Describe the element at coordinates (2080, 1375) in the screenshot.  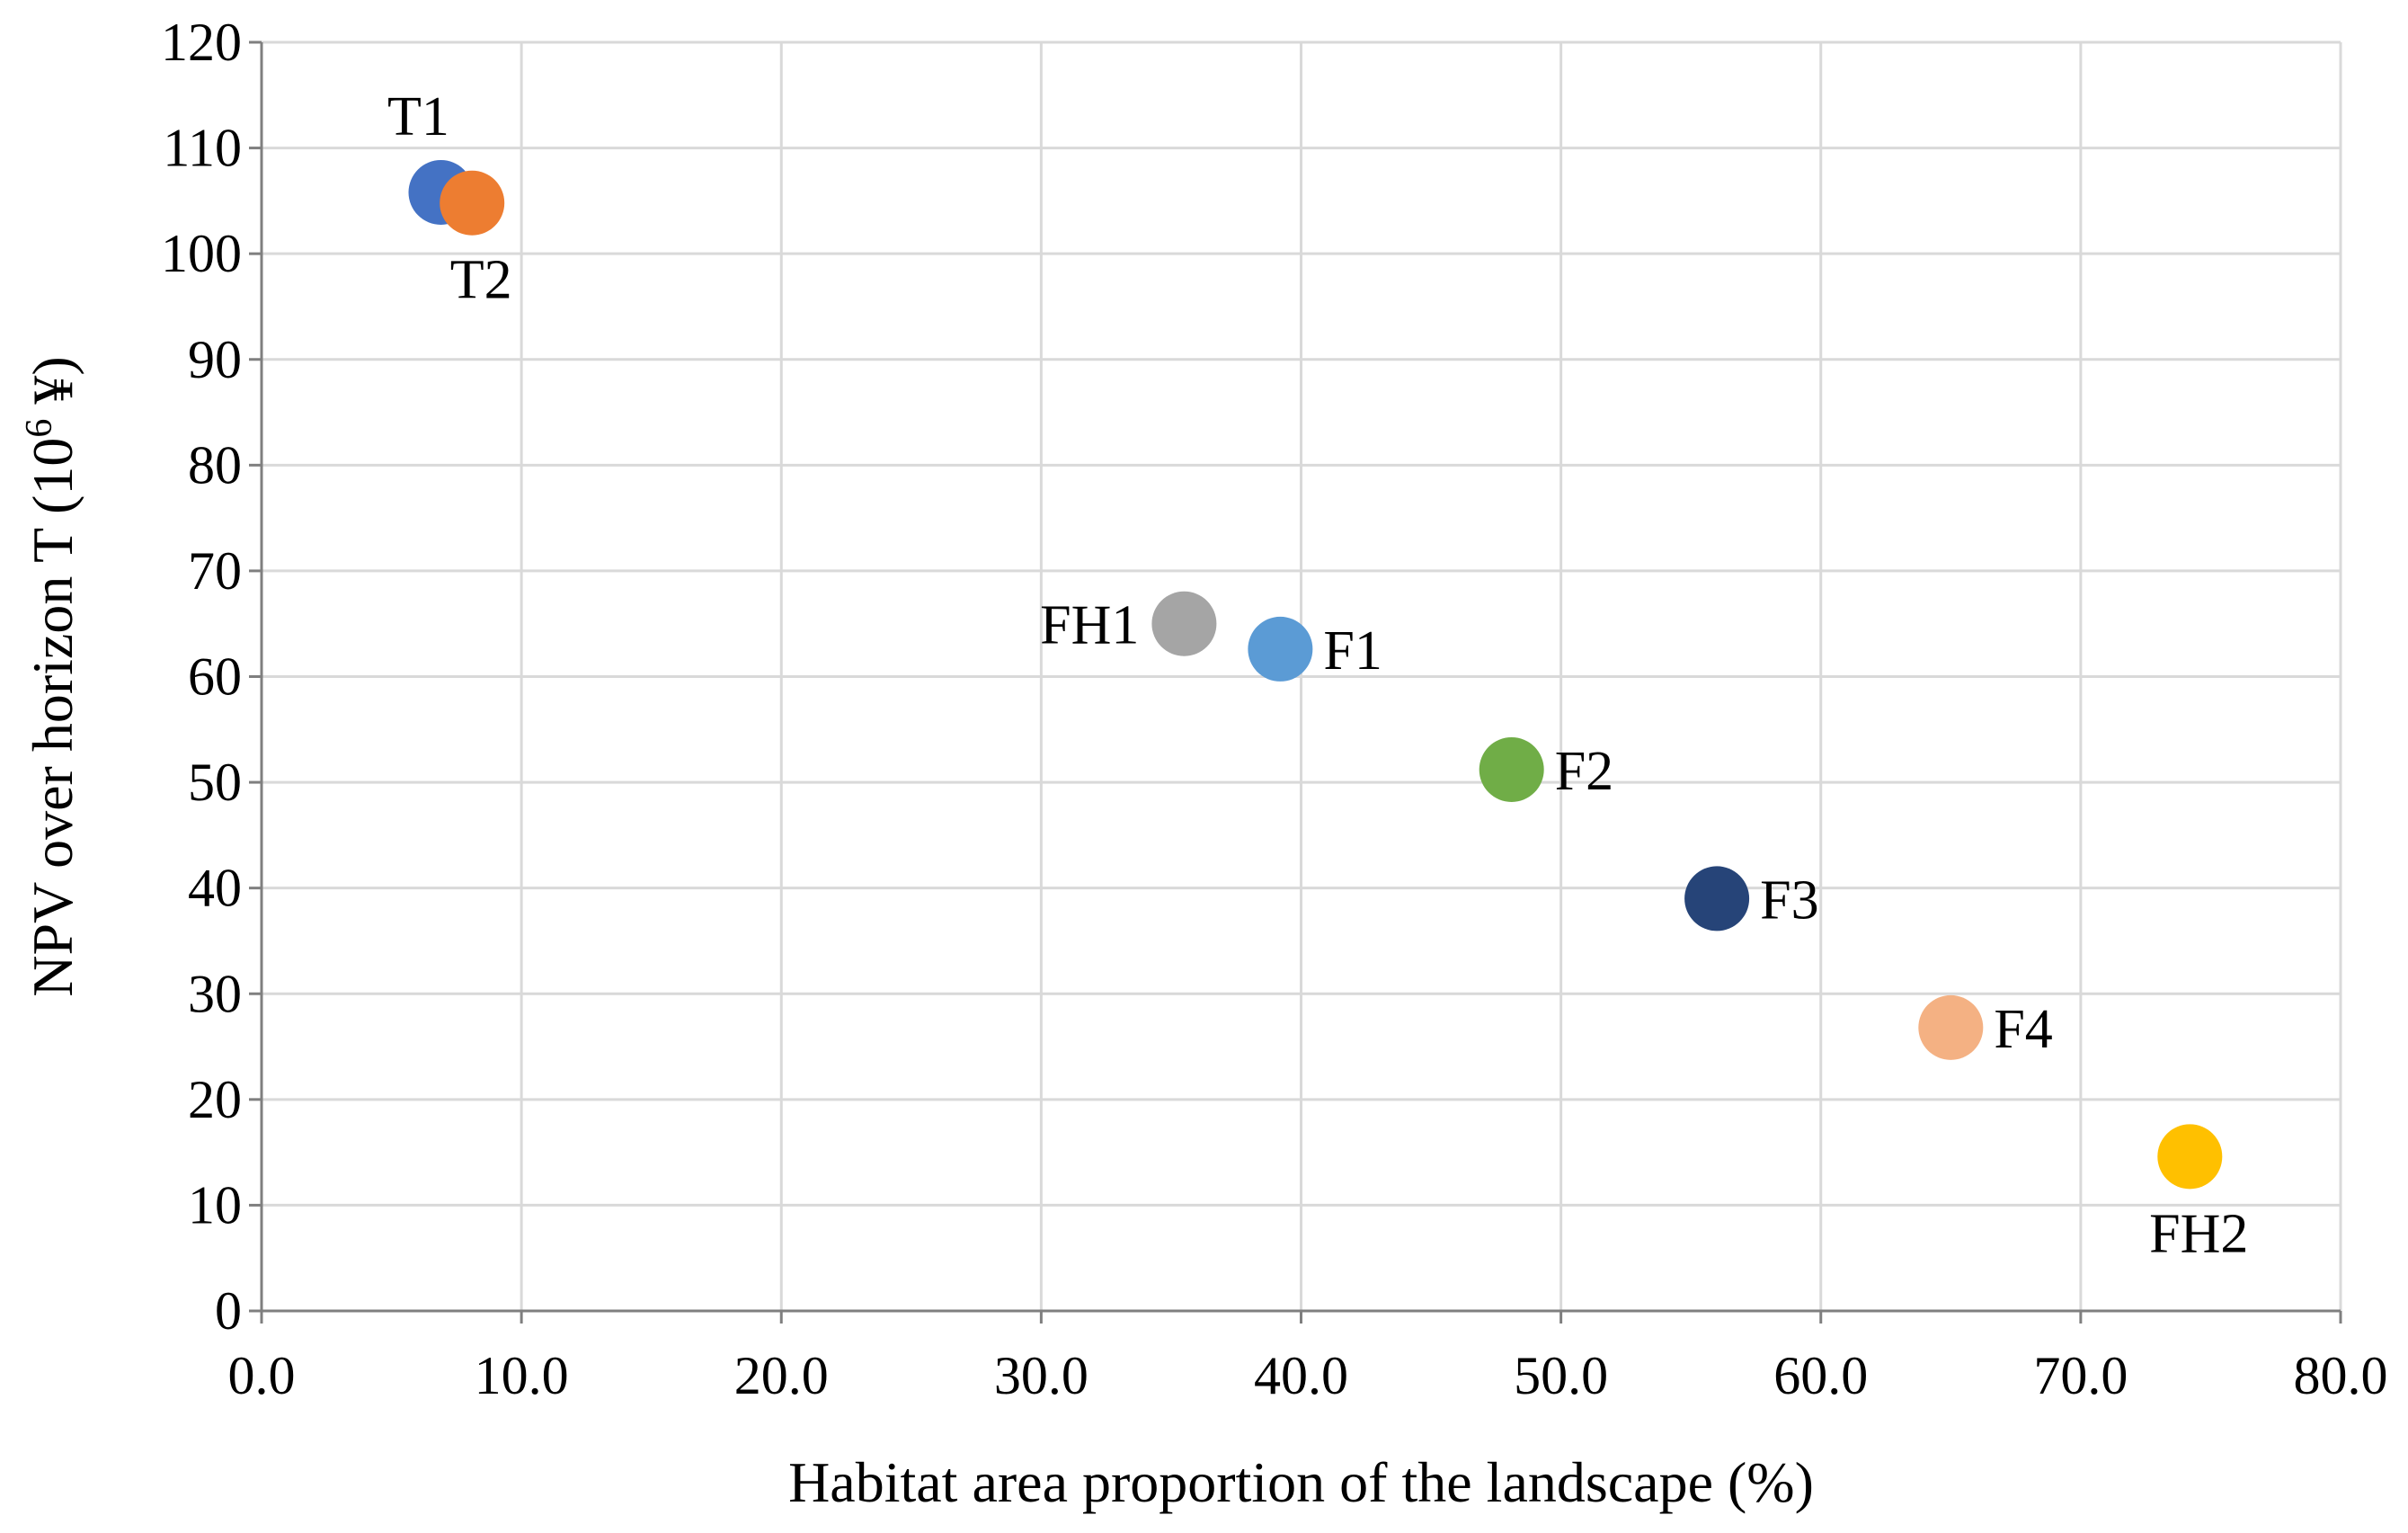
I see `x-tick-label: 70.0` at that location.